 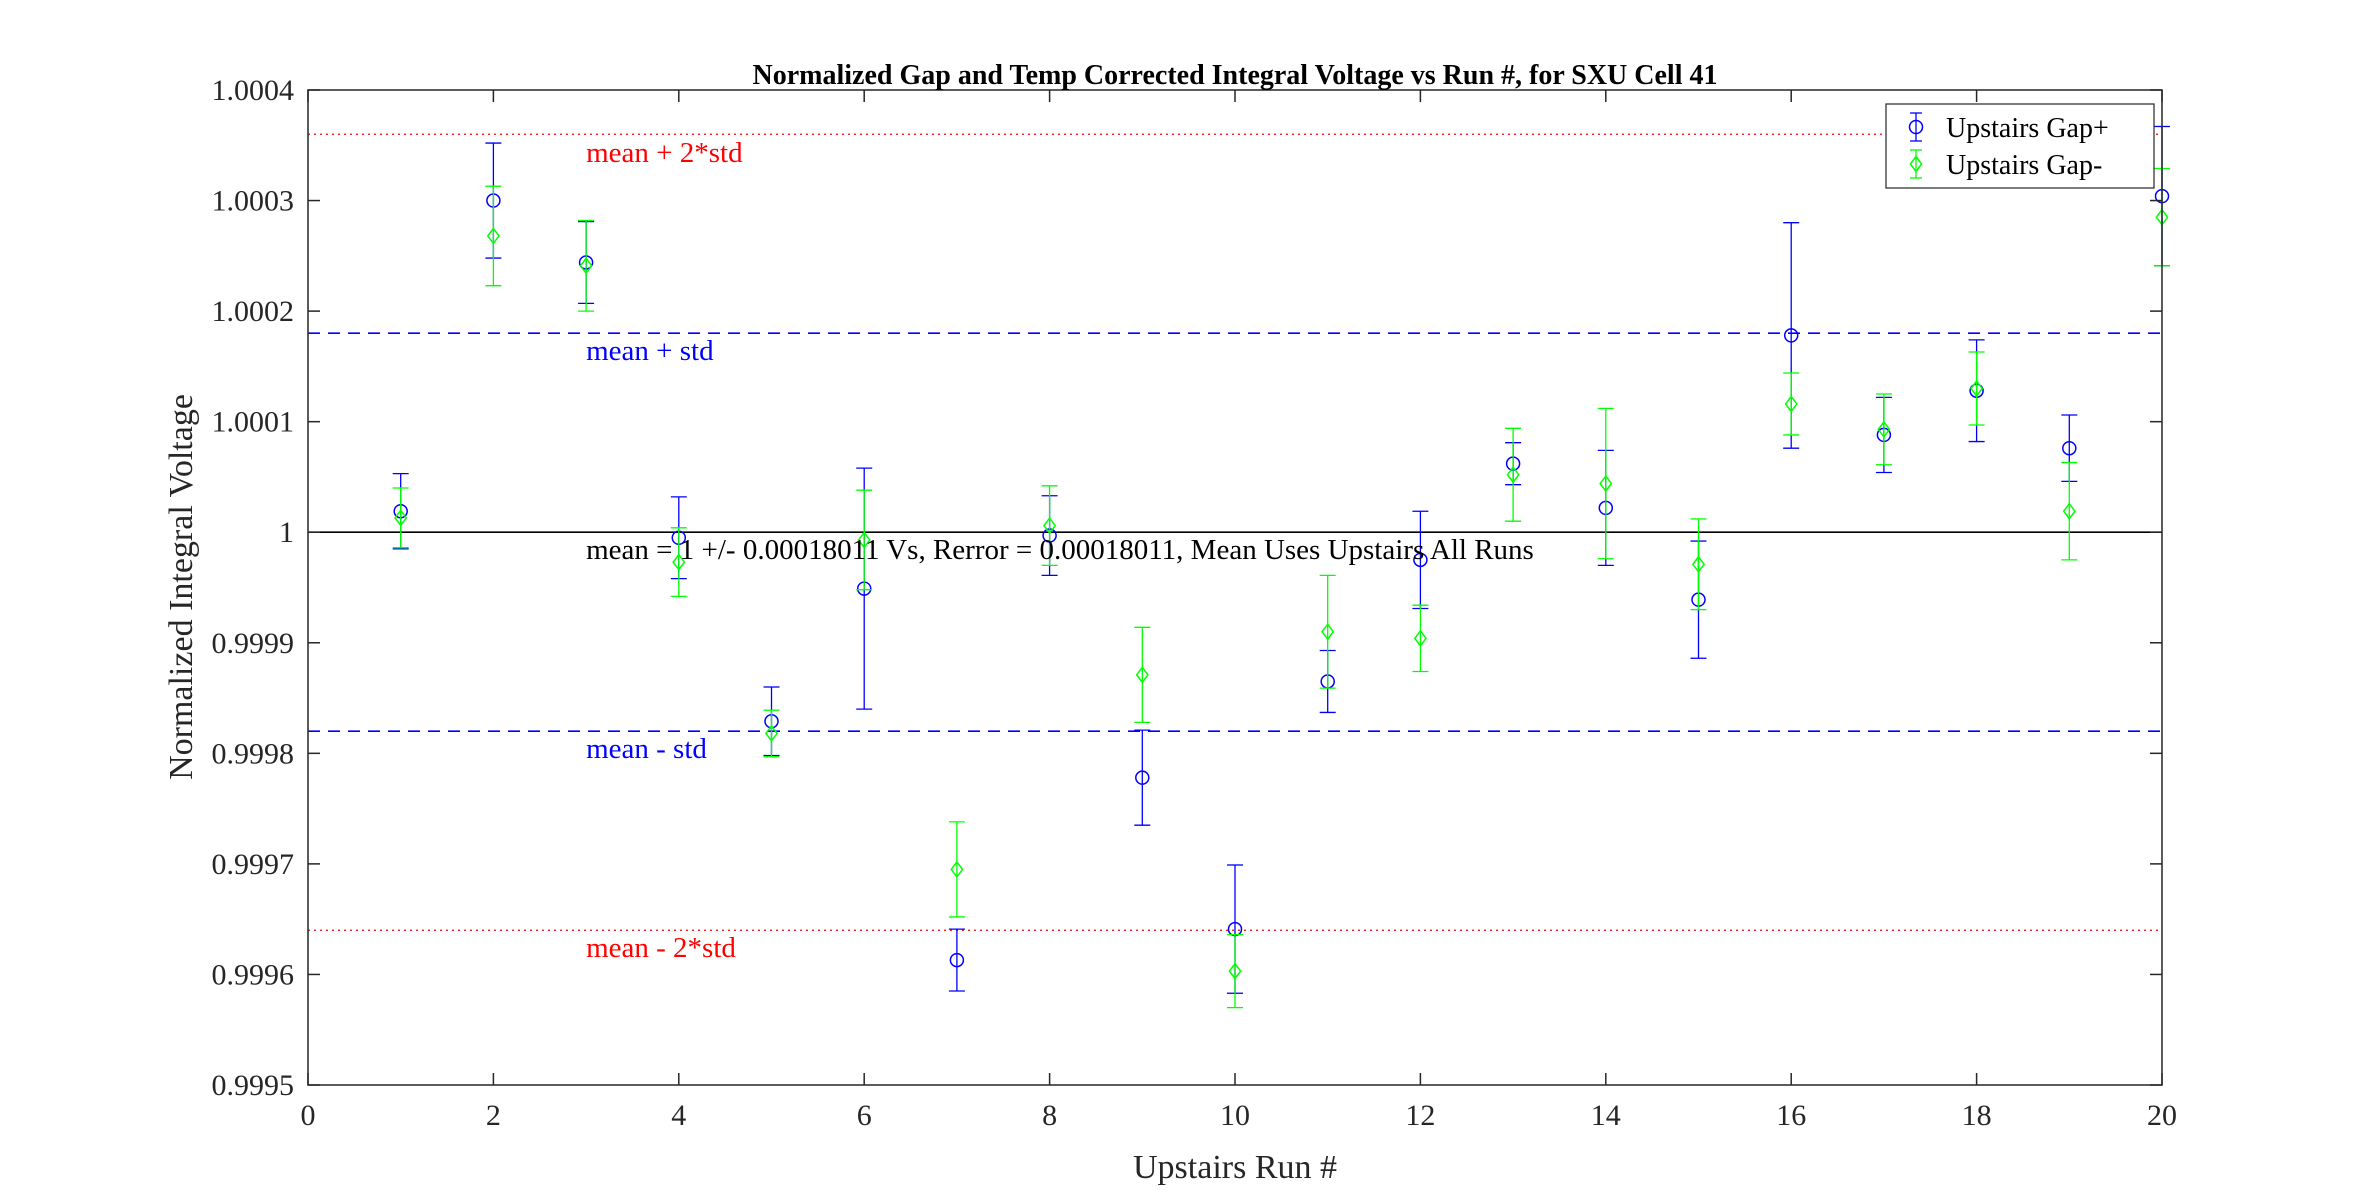 What do you see at coordinates (1420, 1115) in the screenshot?
I see `x-tick-label: 12` at bounding box center [1420, 1115].